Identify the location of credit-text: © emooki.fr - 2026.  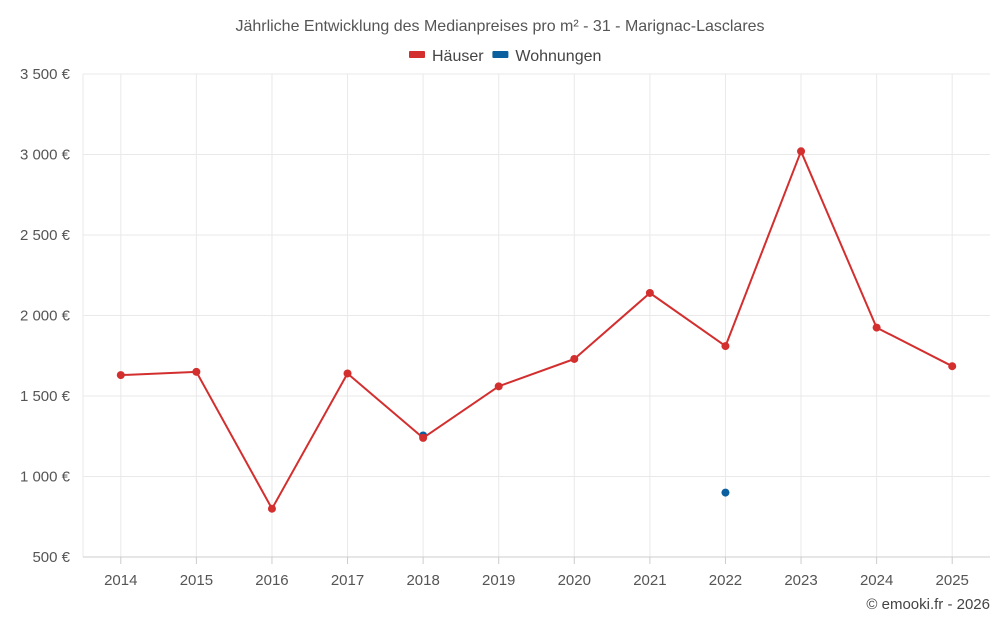
(928, 604).